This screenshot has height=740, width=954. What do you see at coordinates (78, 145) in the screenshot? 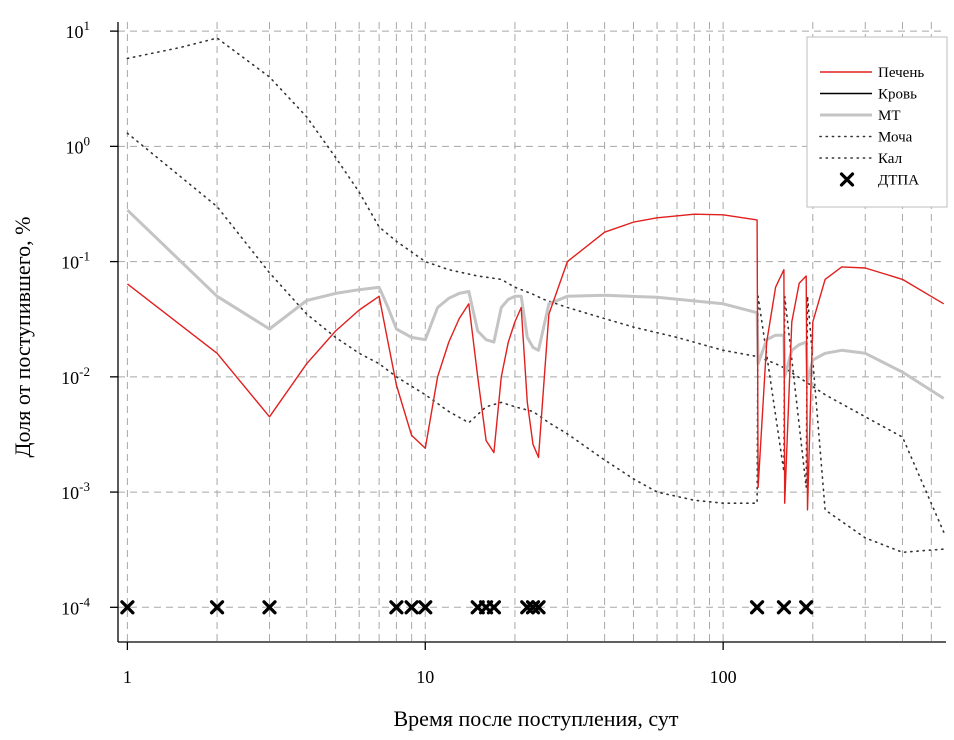
I see `y-tick-label: 10⁰` at bounding box center [78, 145].